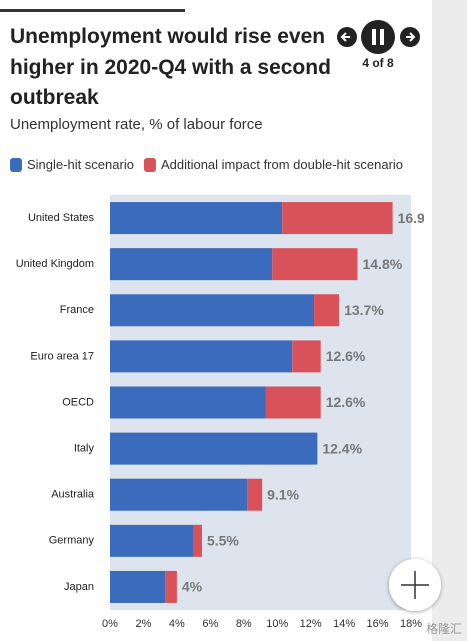  Describe the element at coordinates (378, 624) in the screenshot. I see `x-tick-label: 16%` at that location.